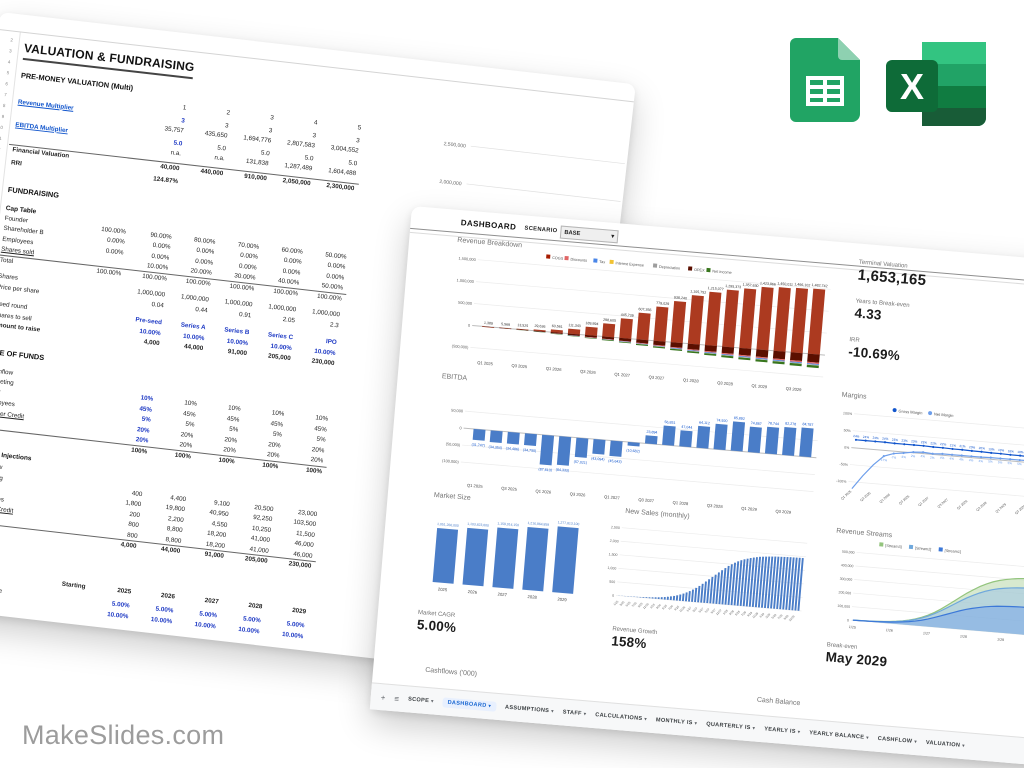 This screenshot has width=1024, height=768. What do you see at coordinates (123, 735) in the screenshot?
I see `watermark: MakeSlides.com` at bounding box center [123, 735].